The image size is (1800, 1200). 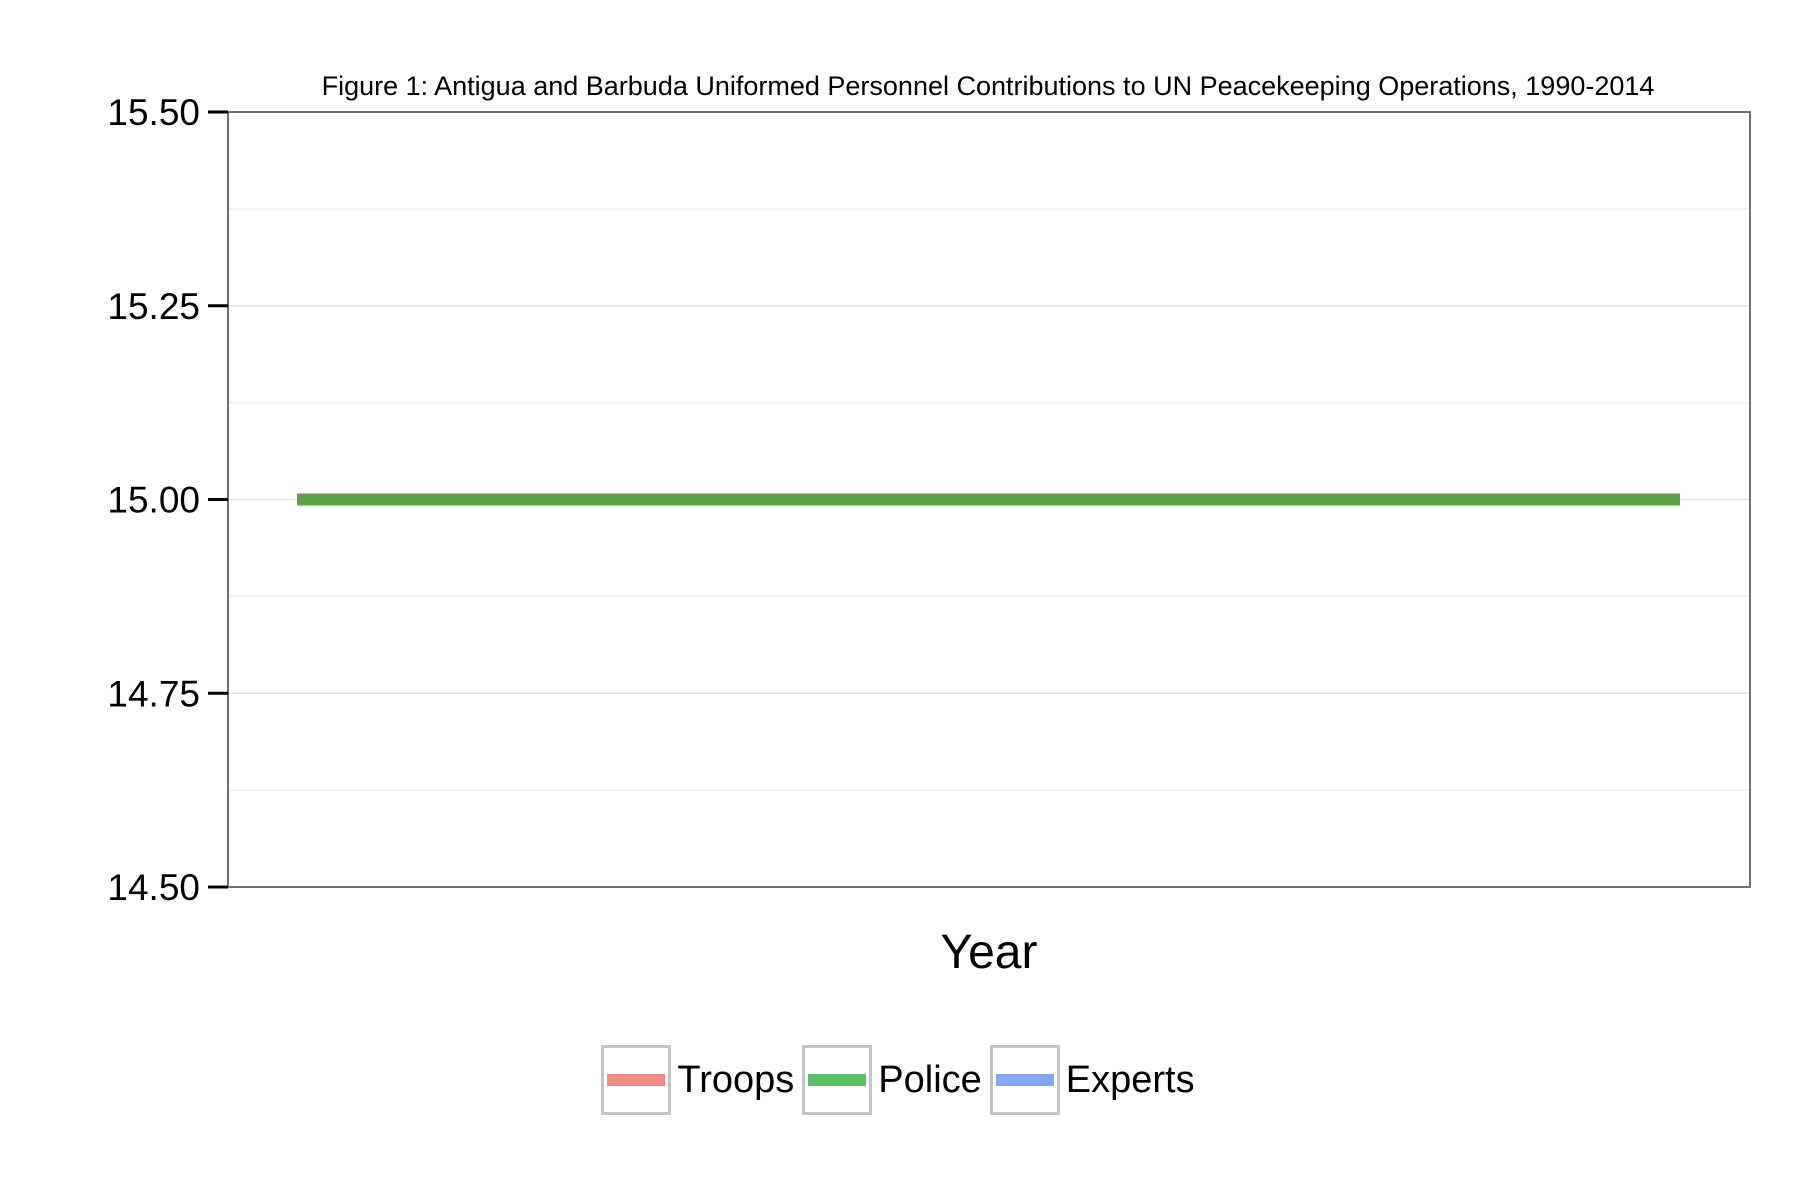 What do you see at coordinates (153, 306) in the screenshot?
I see `y-tick-label: 15.25` at bounding box center [153, 306].